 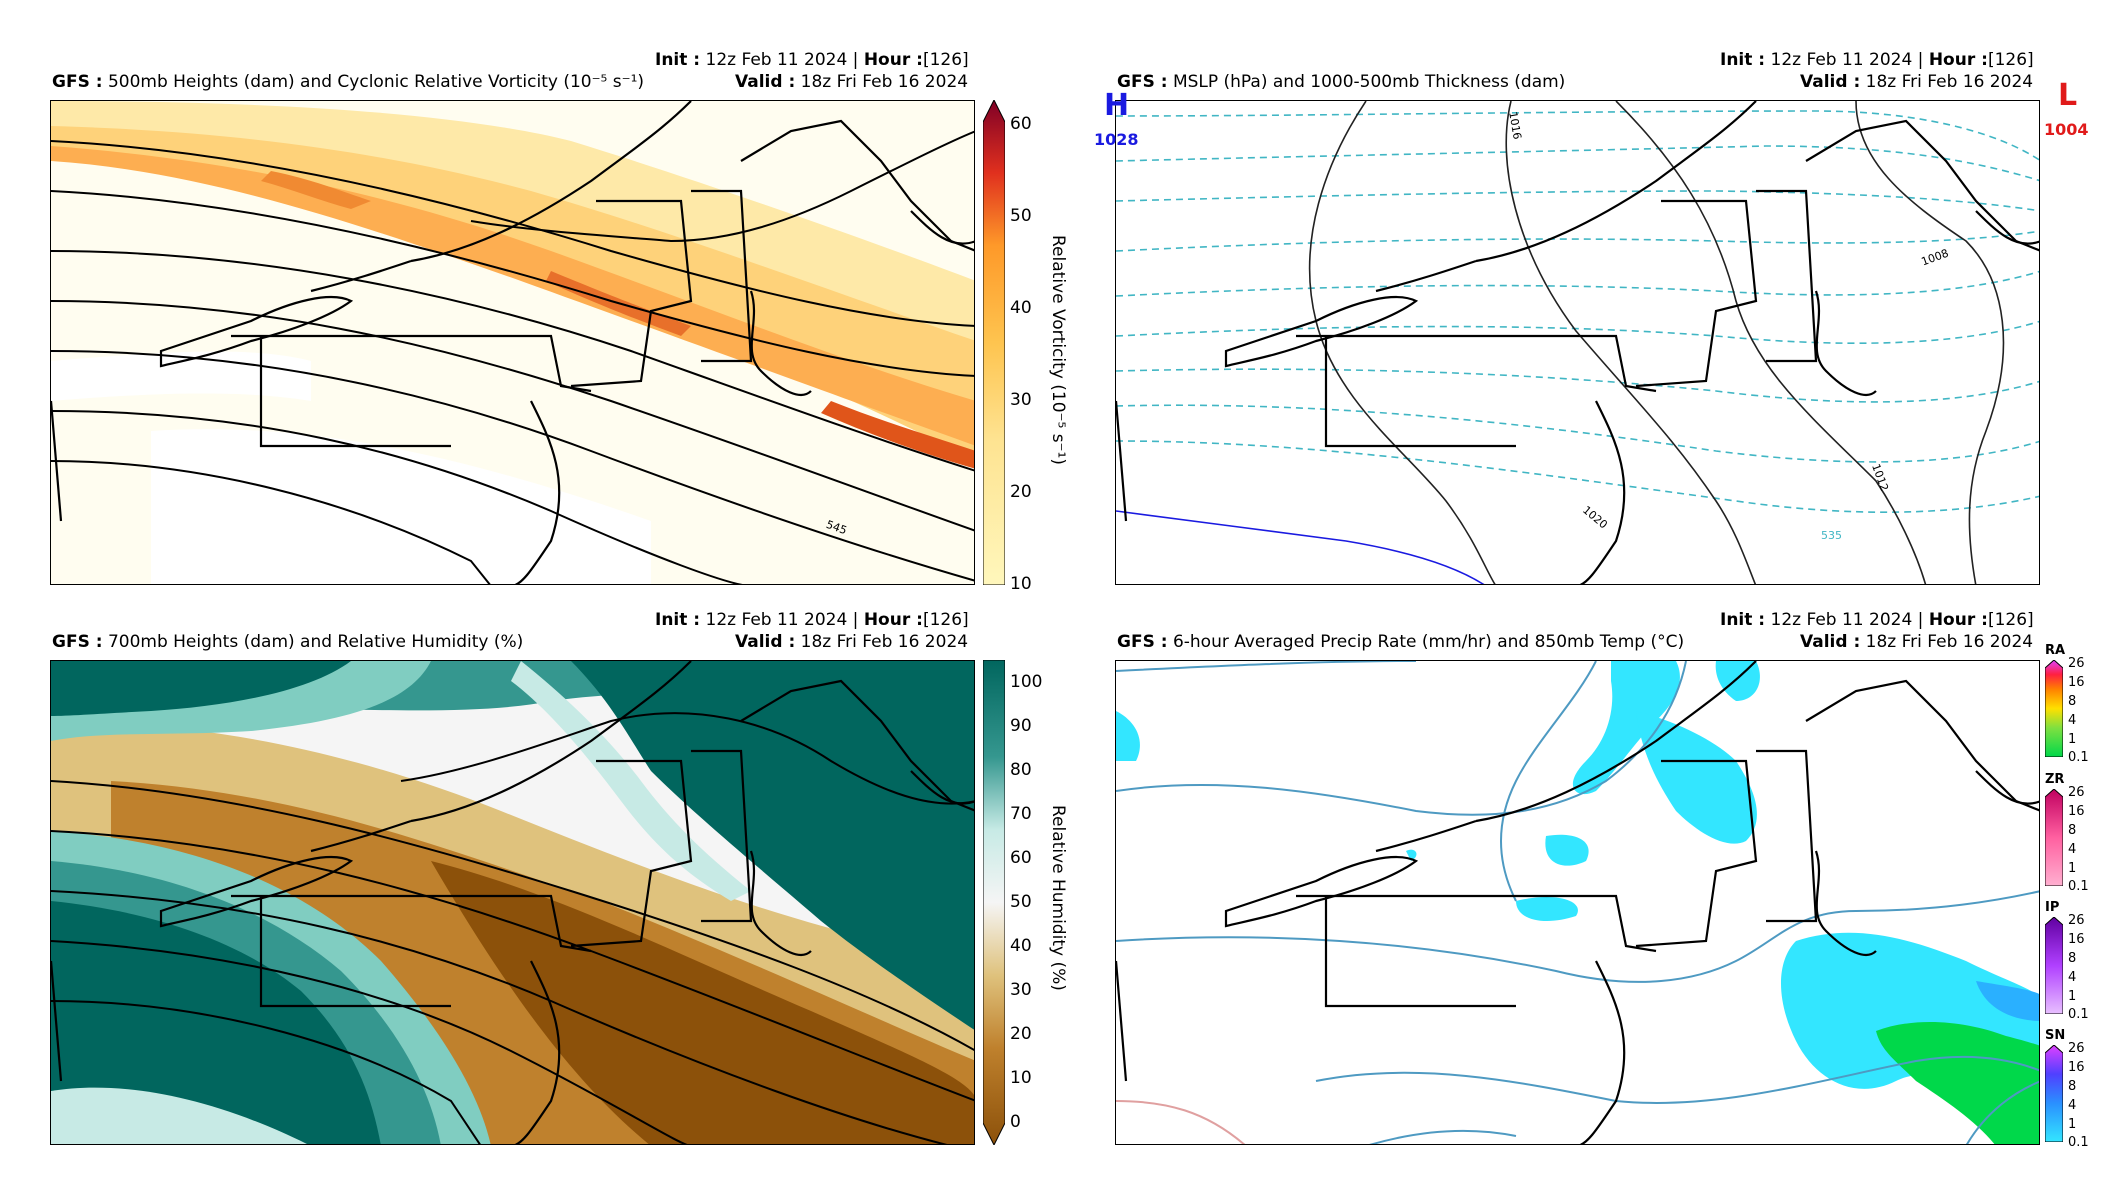 What do you see at coordinates (2052, 907) in the screenshot?
I see `ptype-label-ip: IP` at bounding box center [2052, 907].